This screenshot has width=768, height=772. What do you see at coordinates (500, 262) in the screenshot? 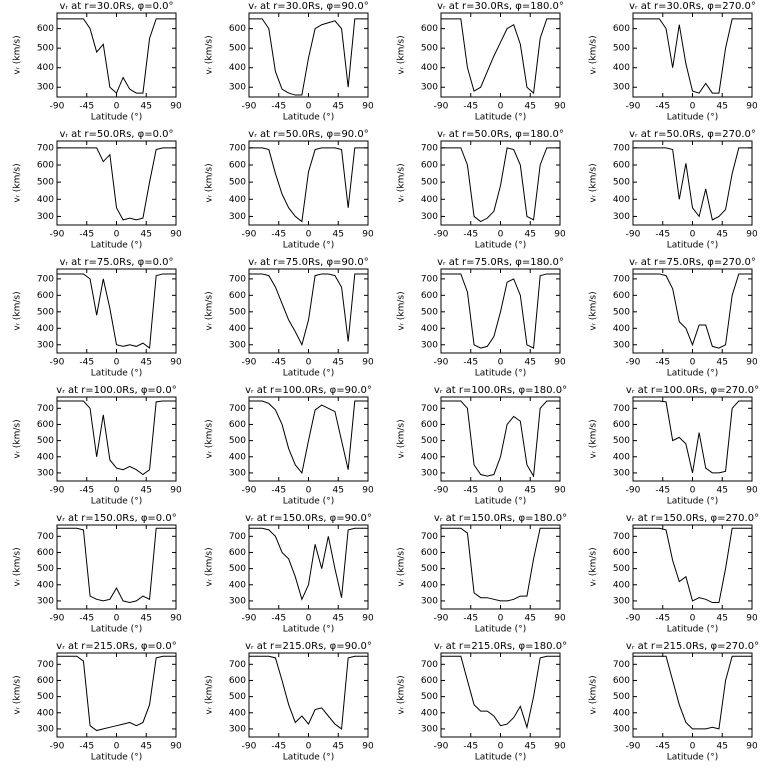
I see `panel-title: vᵣ at r=75.0Rs, φ=180.0°` at bounding box center [500, 262].